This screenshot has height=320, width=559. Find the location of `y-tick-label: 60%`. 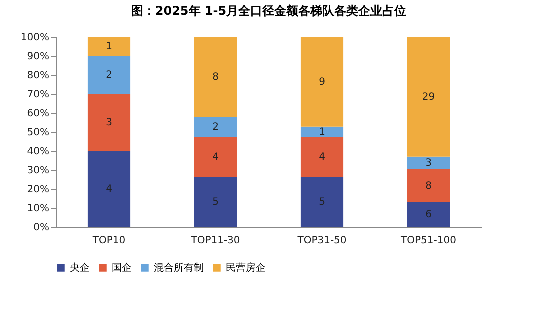

y-tick-label: 60% is located at coordinates (38, 114).